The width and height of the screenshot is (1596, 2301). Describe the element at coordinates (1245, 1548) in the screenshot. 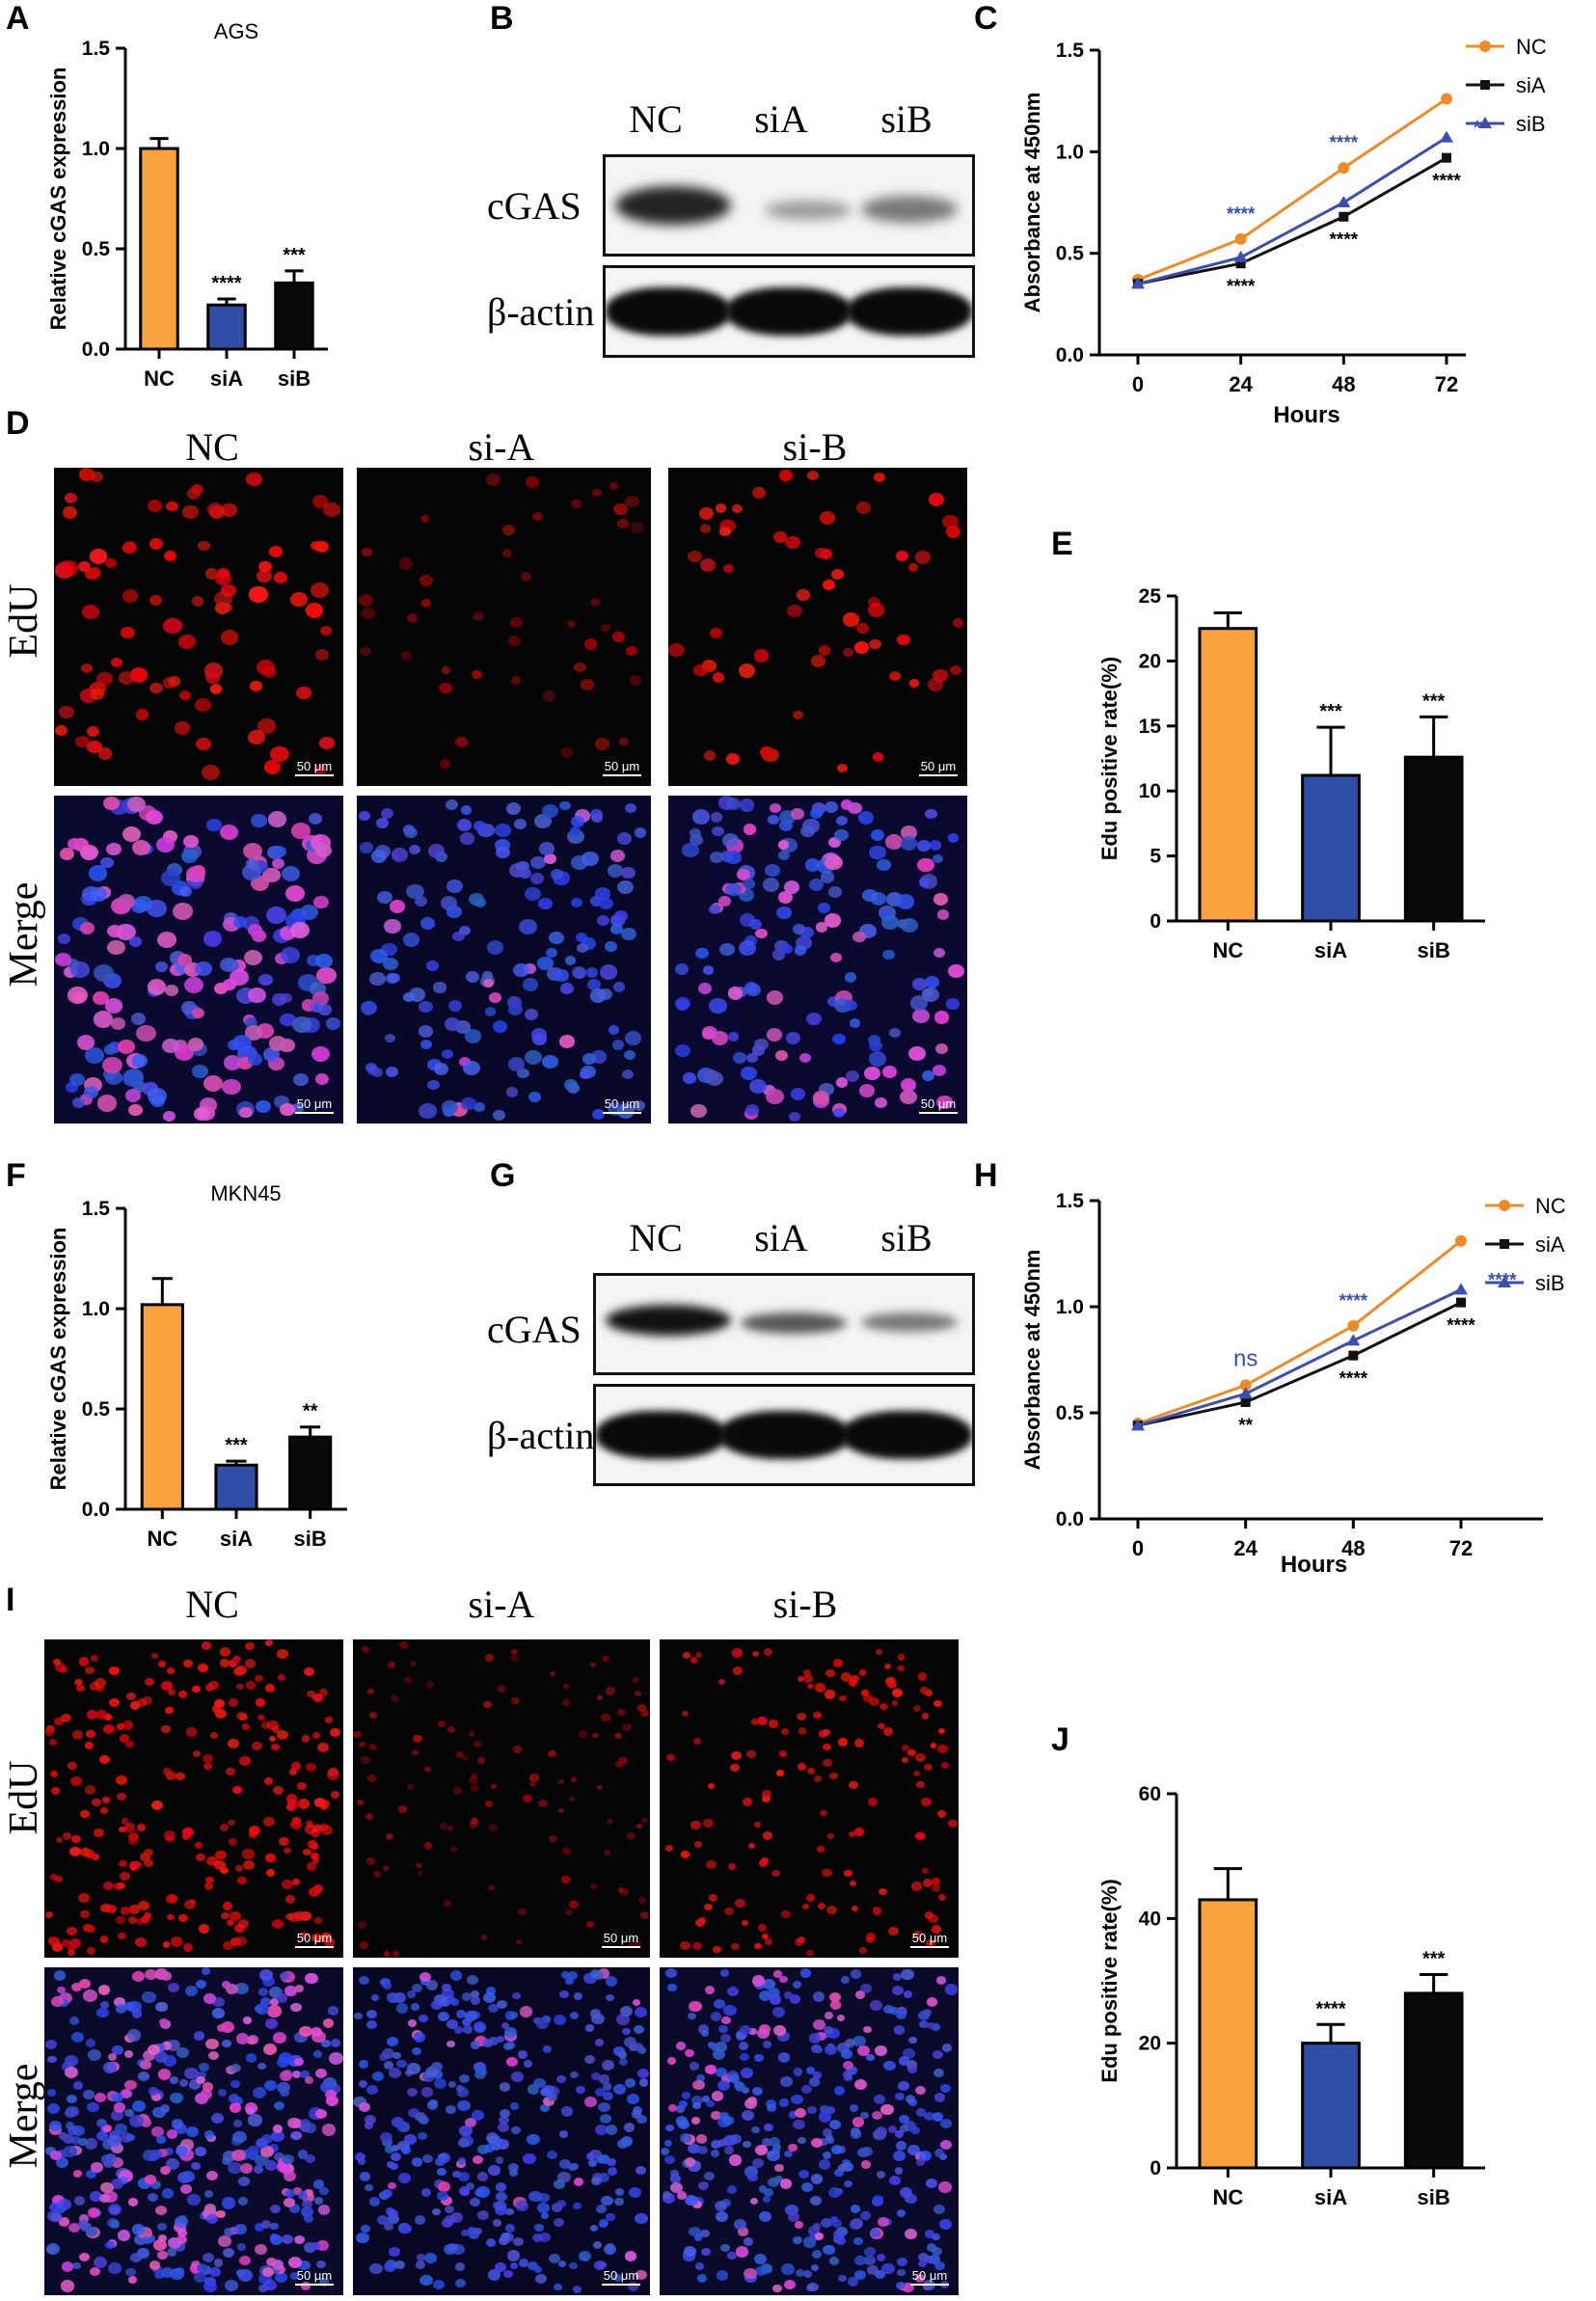

I see `x-tick-label: 24` at that location.